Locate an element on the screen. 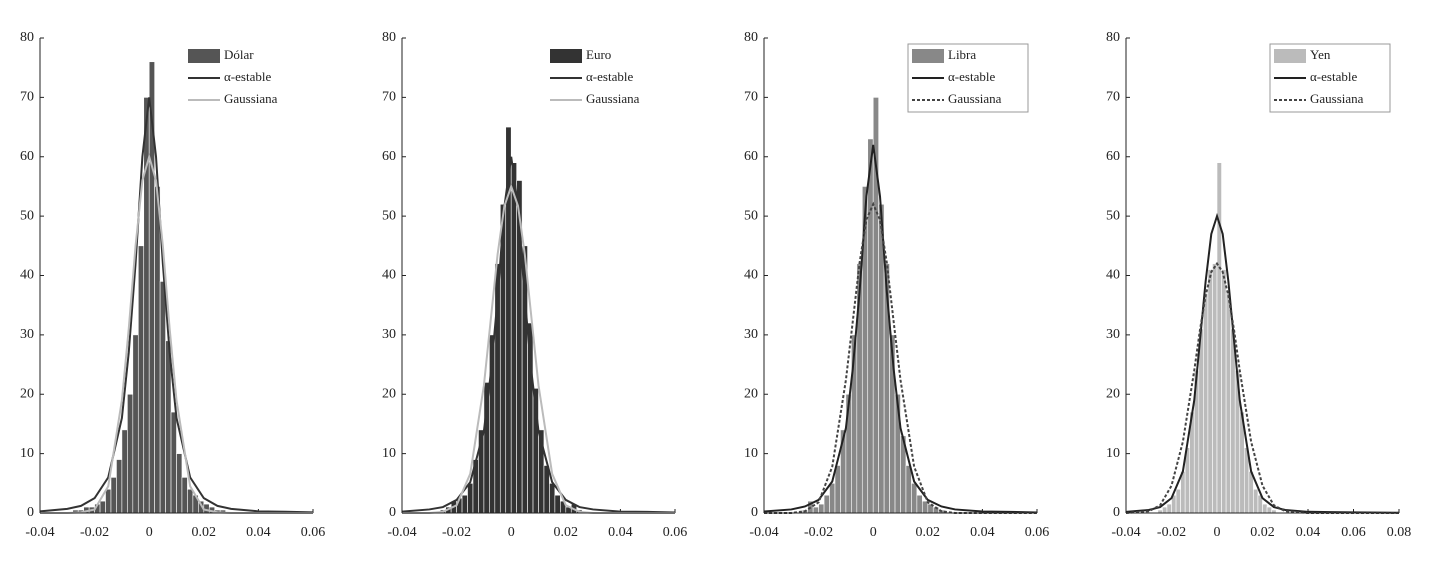  legend-label: Yen is located at coordinates (1320, 54).